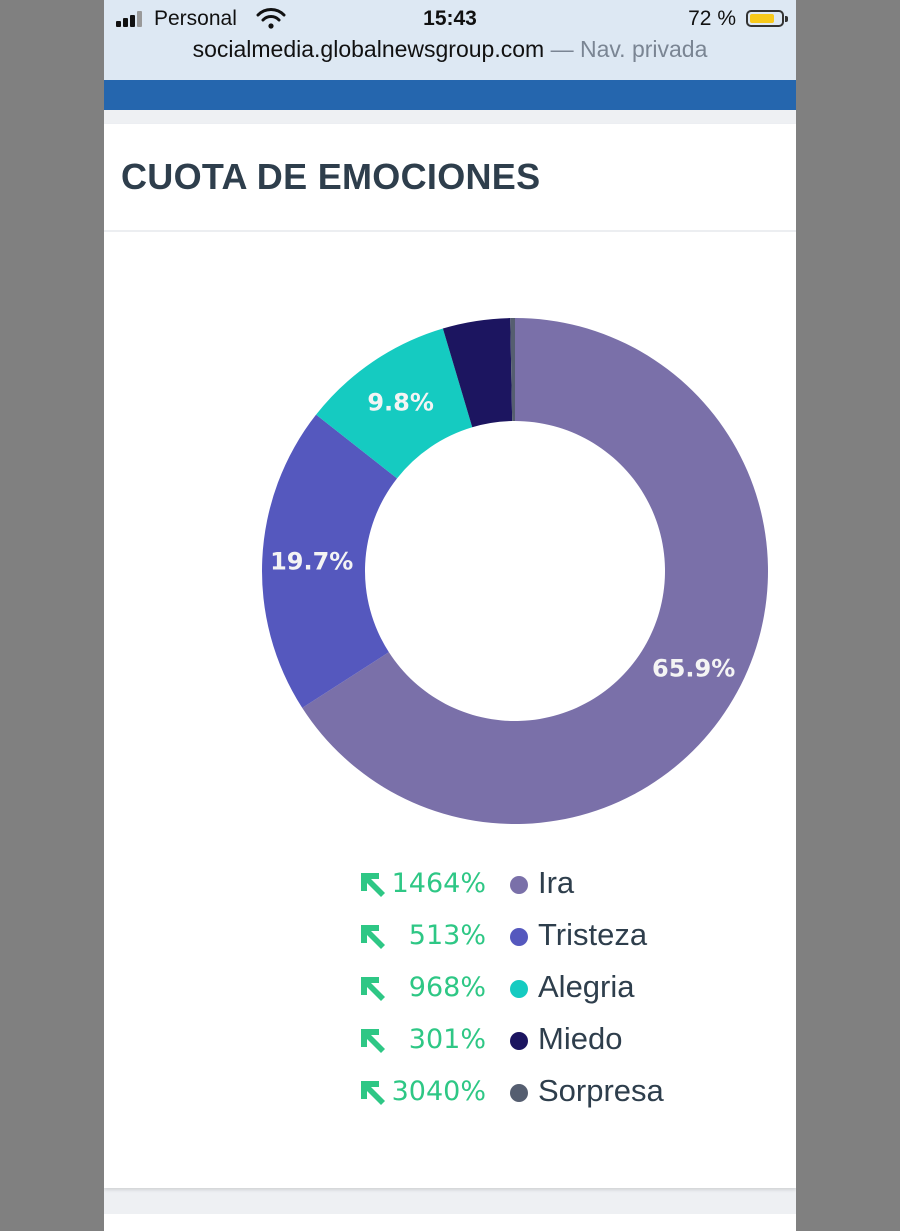 The image size is (900, 1231). I want to click on legend-change-value: 3040%, so click(438, 1091).